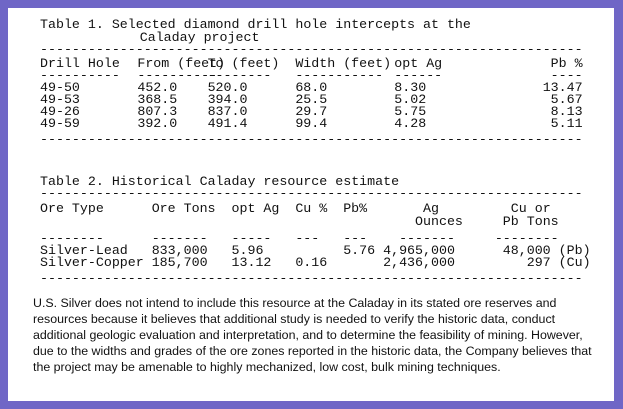 The width and height of the screenshot is (623, 409). What do you see at coordinates (80, 63) in the screenshot?
I see `col-header: Drill Hole` at bounding box center [80, 63].